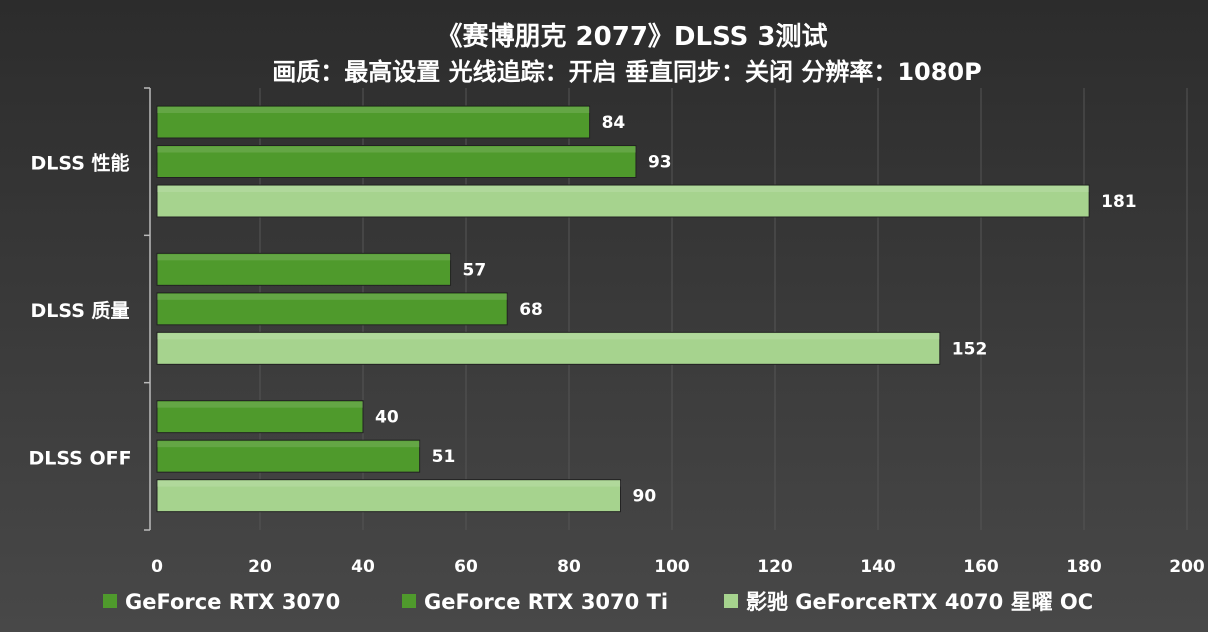 The image size is (1208, 632). What do you see at coordinates (632, 36) in the screenshot?
I see `chart-title: 《赛博朋克 2077》DLSS 3测试` at bounding box center [632, 36].